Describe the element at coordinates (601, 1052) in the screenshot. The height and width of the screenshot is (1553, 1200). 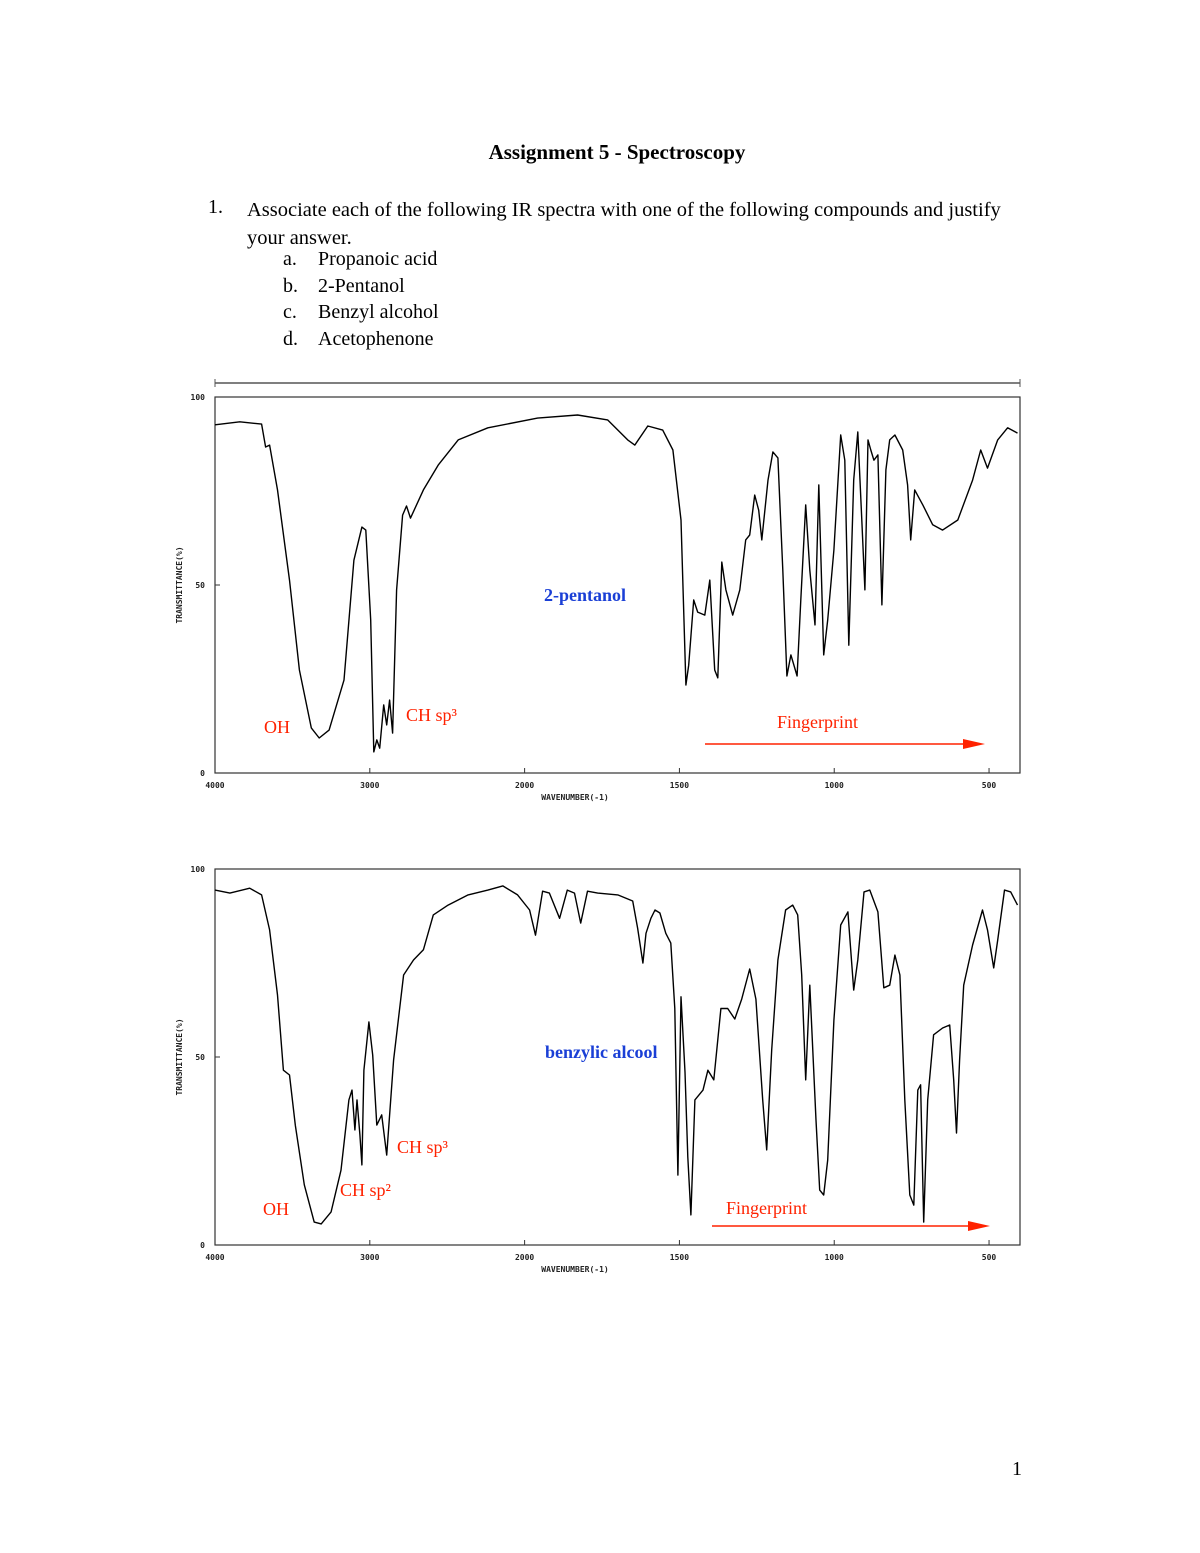
I see `annotation: benzylic alcool` at that location.